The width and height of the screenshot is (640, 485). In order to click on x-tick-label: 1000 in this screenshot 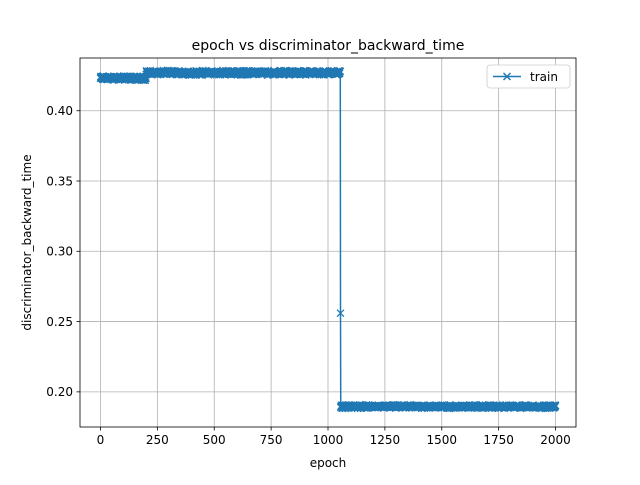, I will do `click(328, 440)`.